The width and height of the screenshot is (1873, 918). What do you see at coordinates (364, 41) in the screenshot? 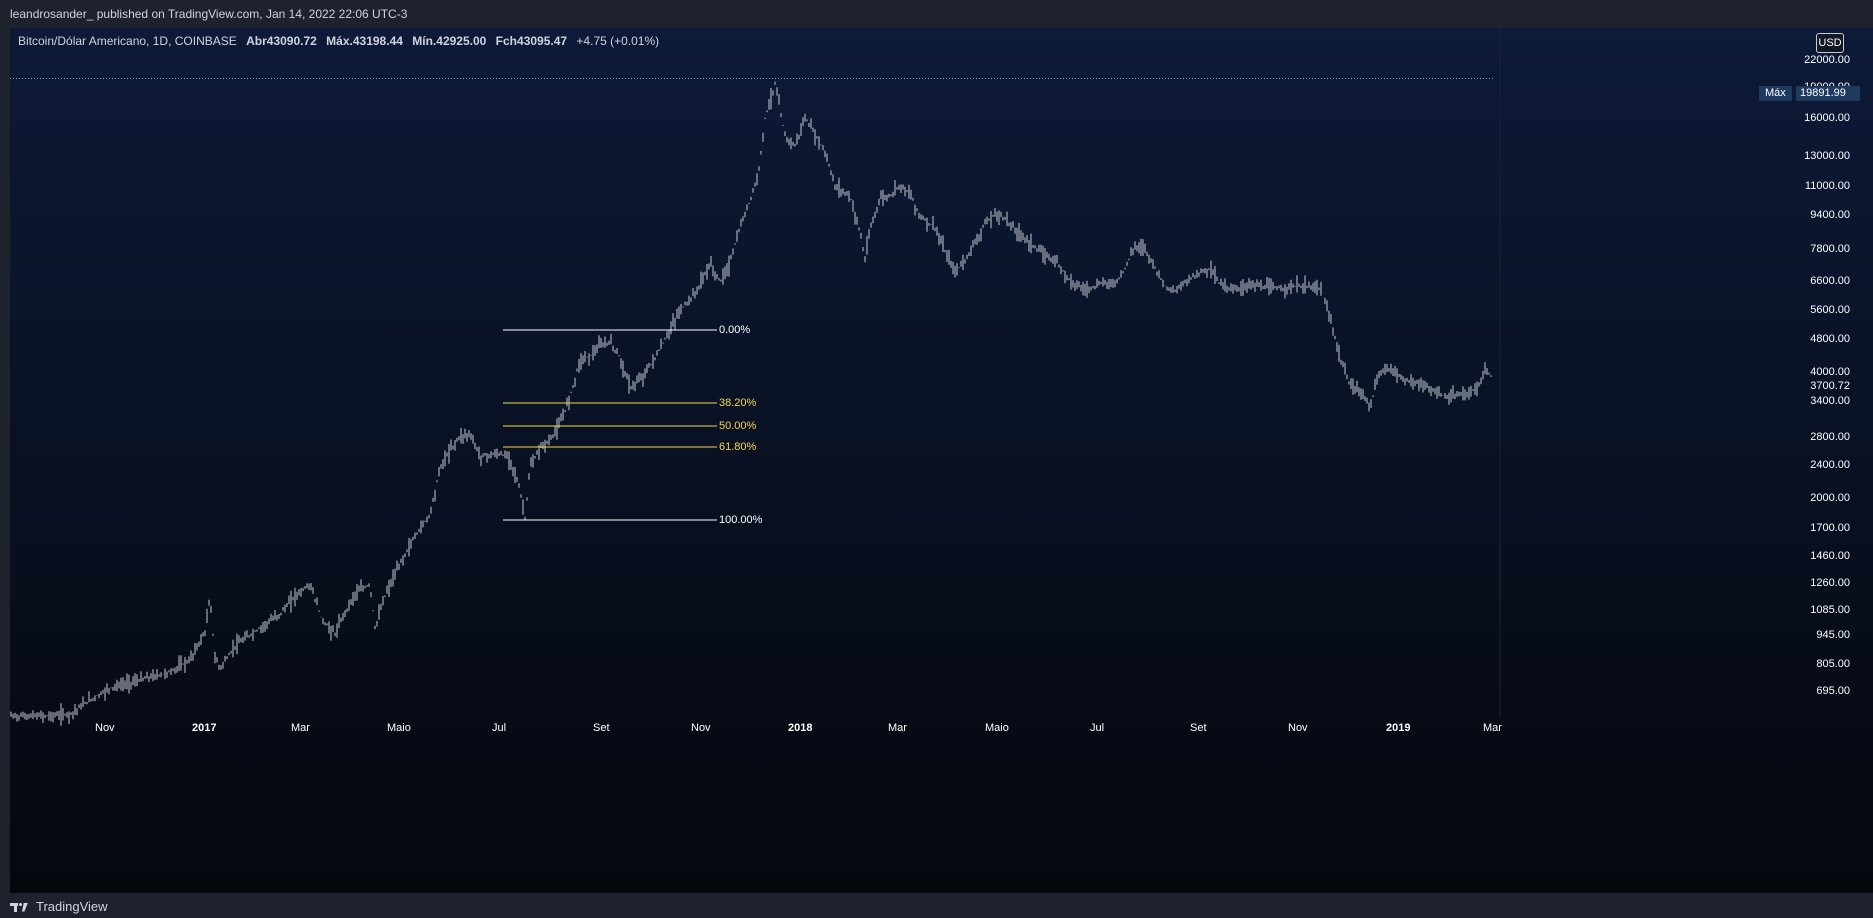
I see `high-value: Máx.43198.44` at bounding box center [364, 41].